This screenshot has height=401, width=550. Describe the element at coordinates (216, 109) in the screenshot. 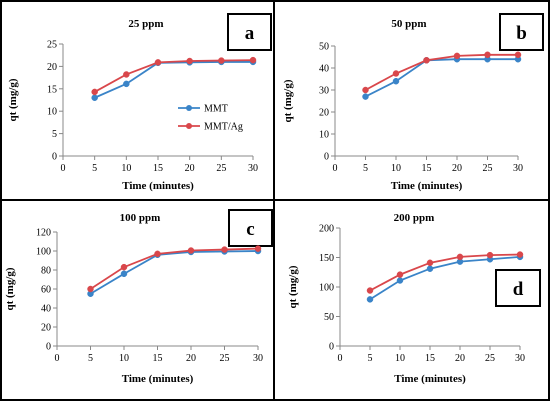

I see `legend-entry: MMT` at that location.